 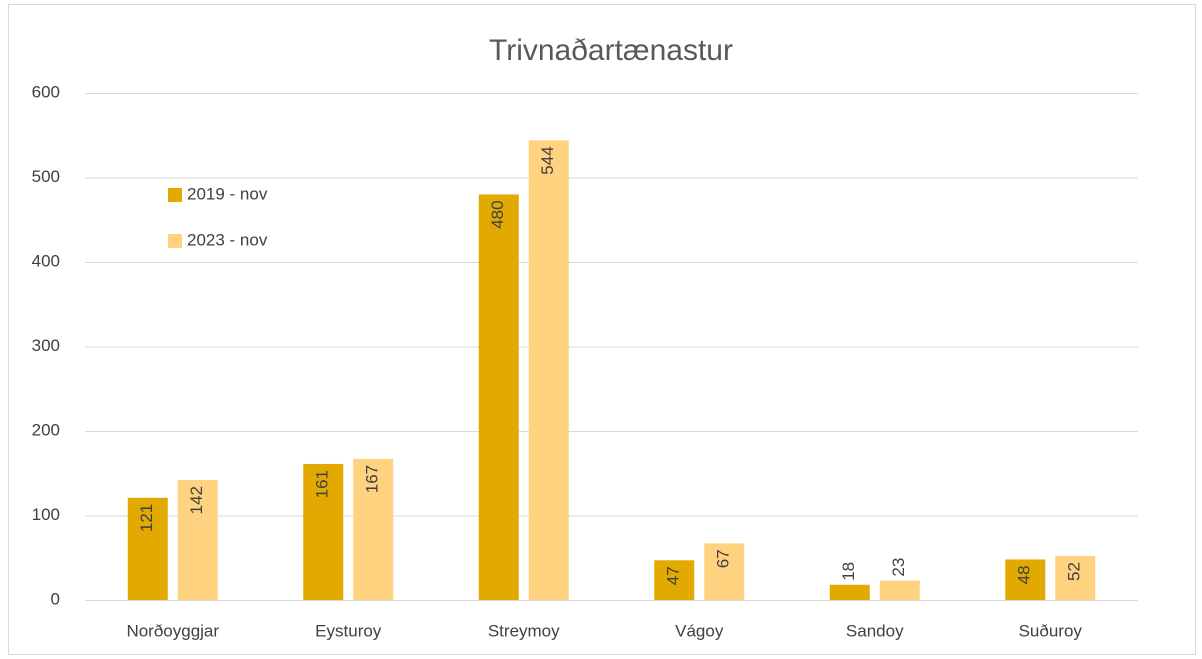 I want to click on x-tick-label: Vágoy, so click(x=699, y=630).